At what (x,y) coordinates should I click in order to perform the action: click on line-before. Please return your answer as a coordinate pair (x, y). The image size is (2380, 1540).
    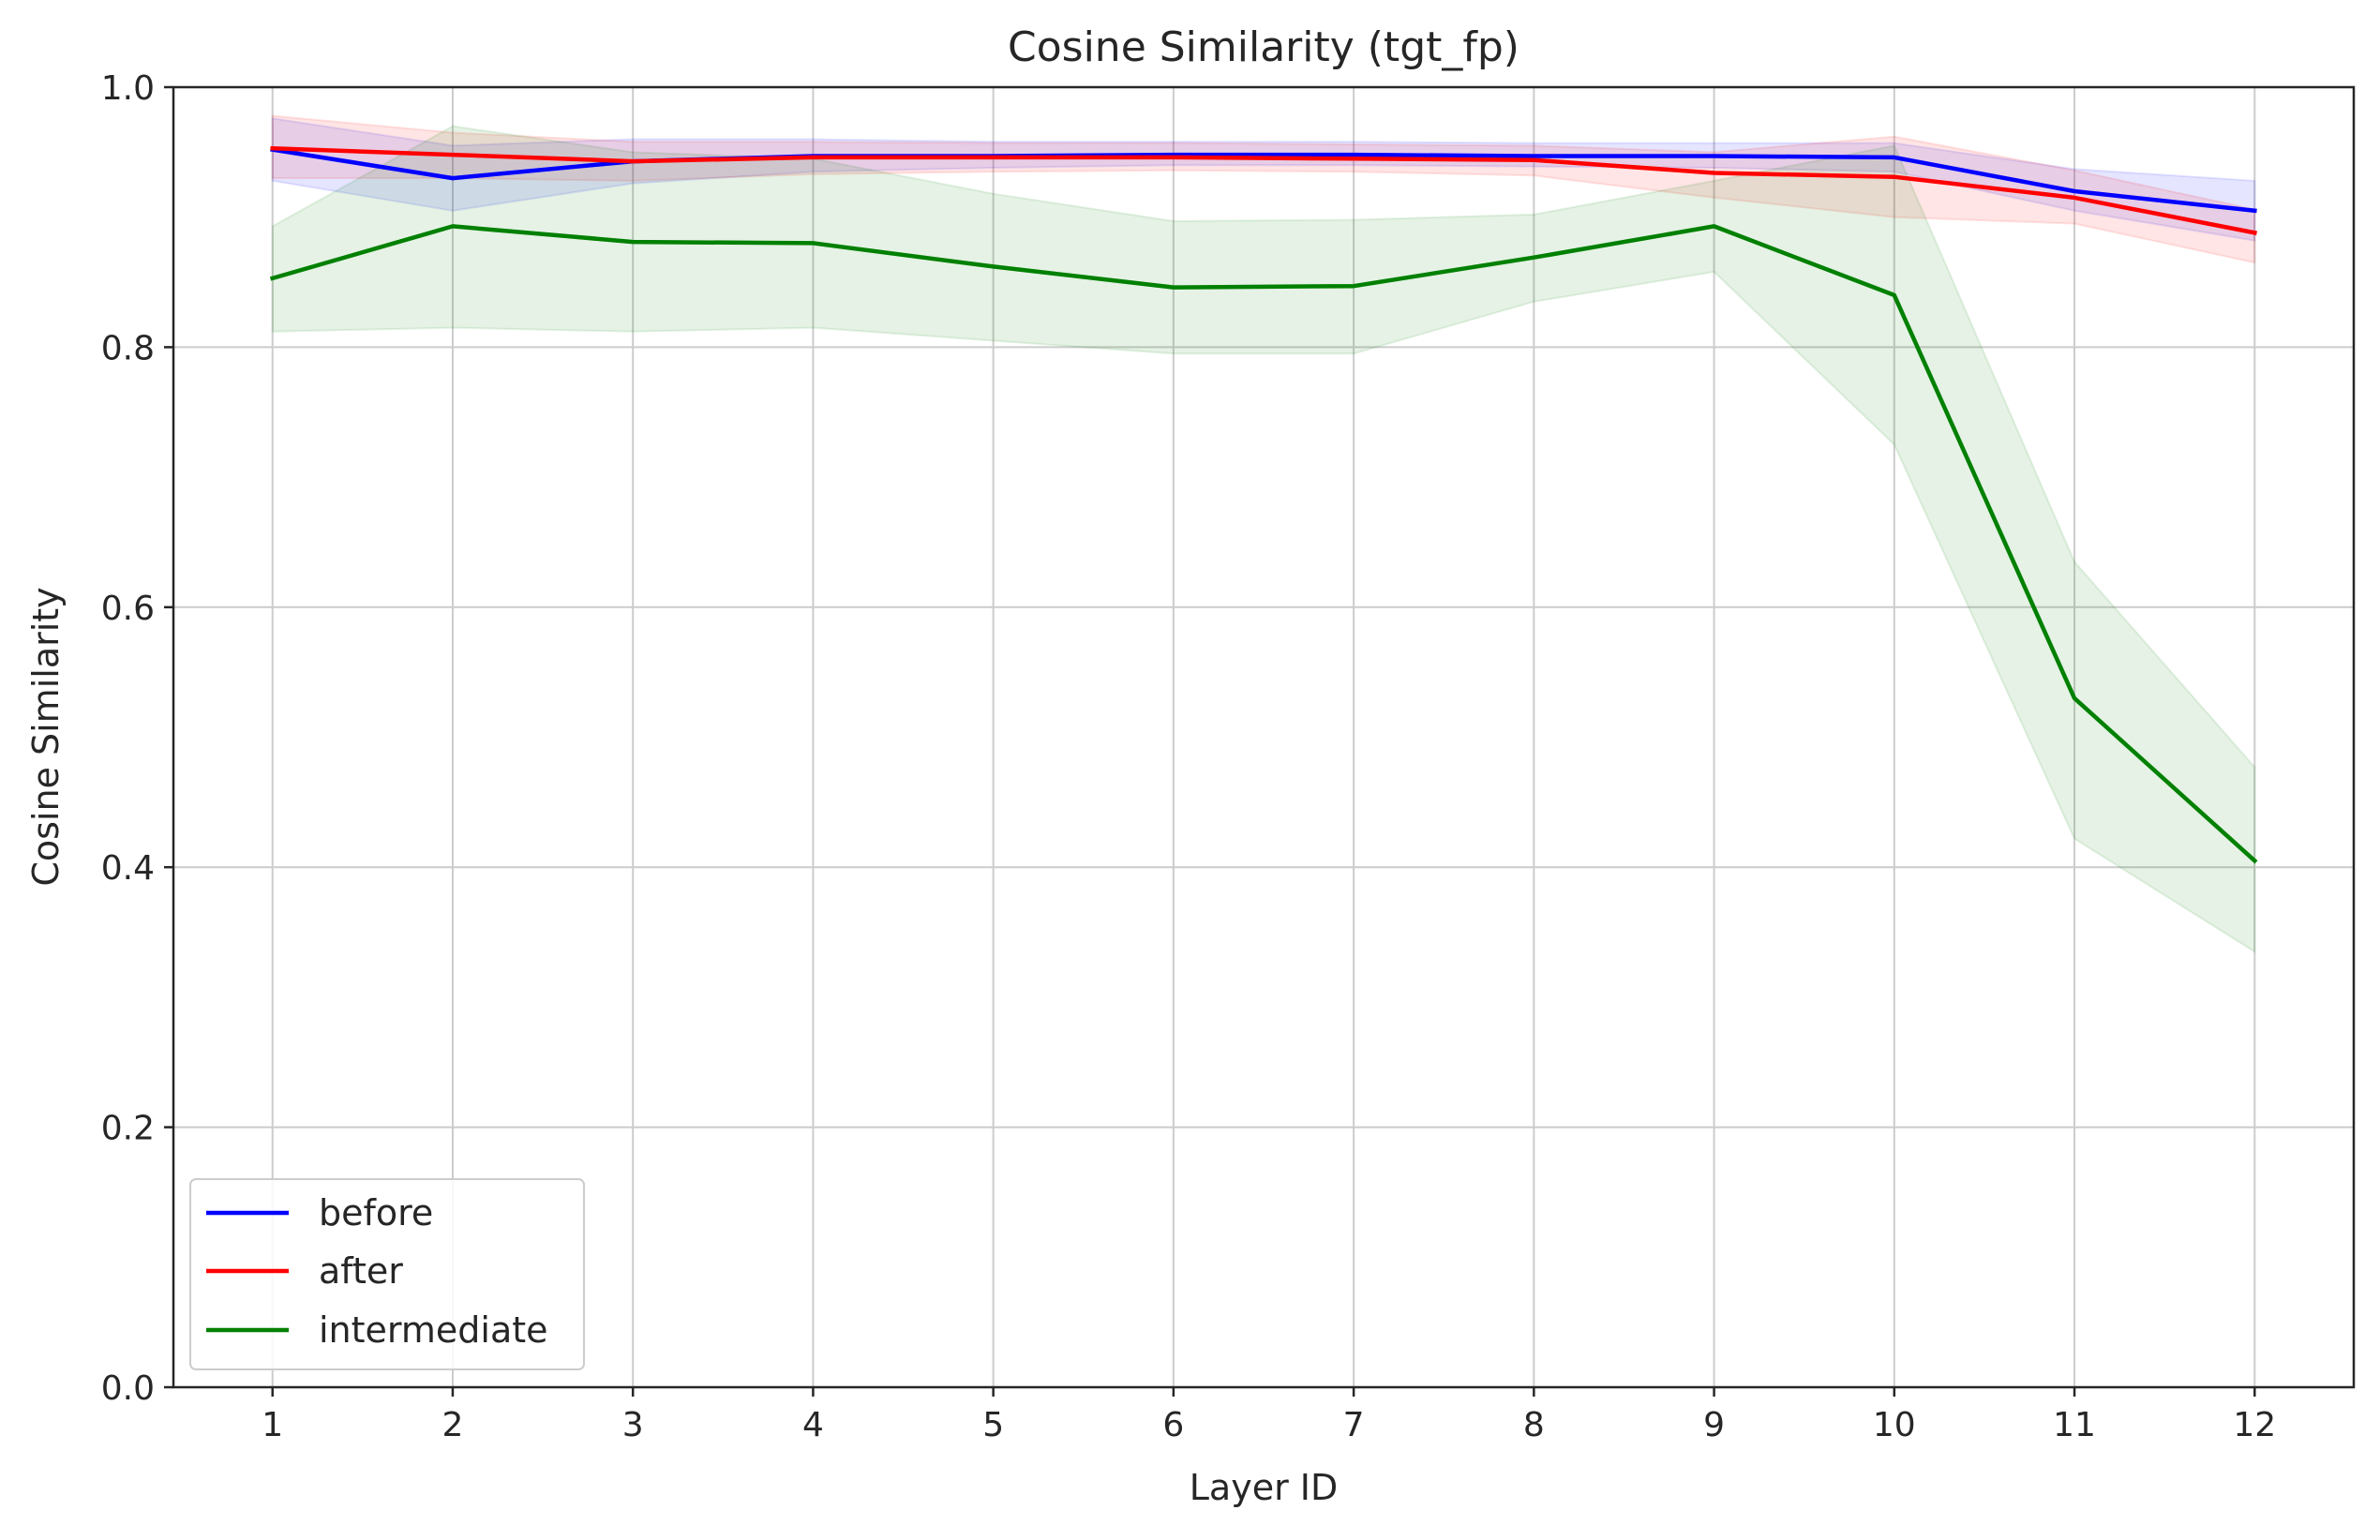
    Looking at the image, I should click on (1263, 181).